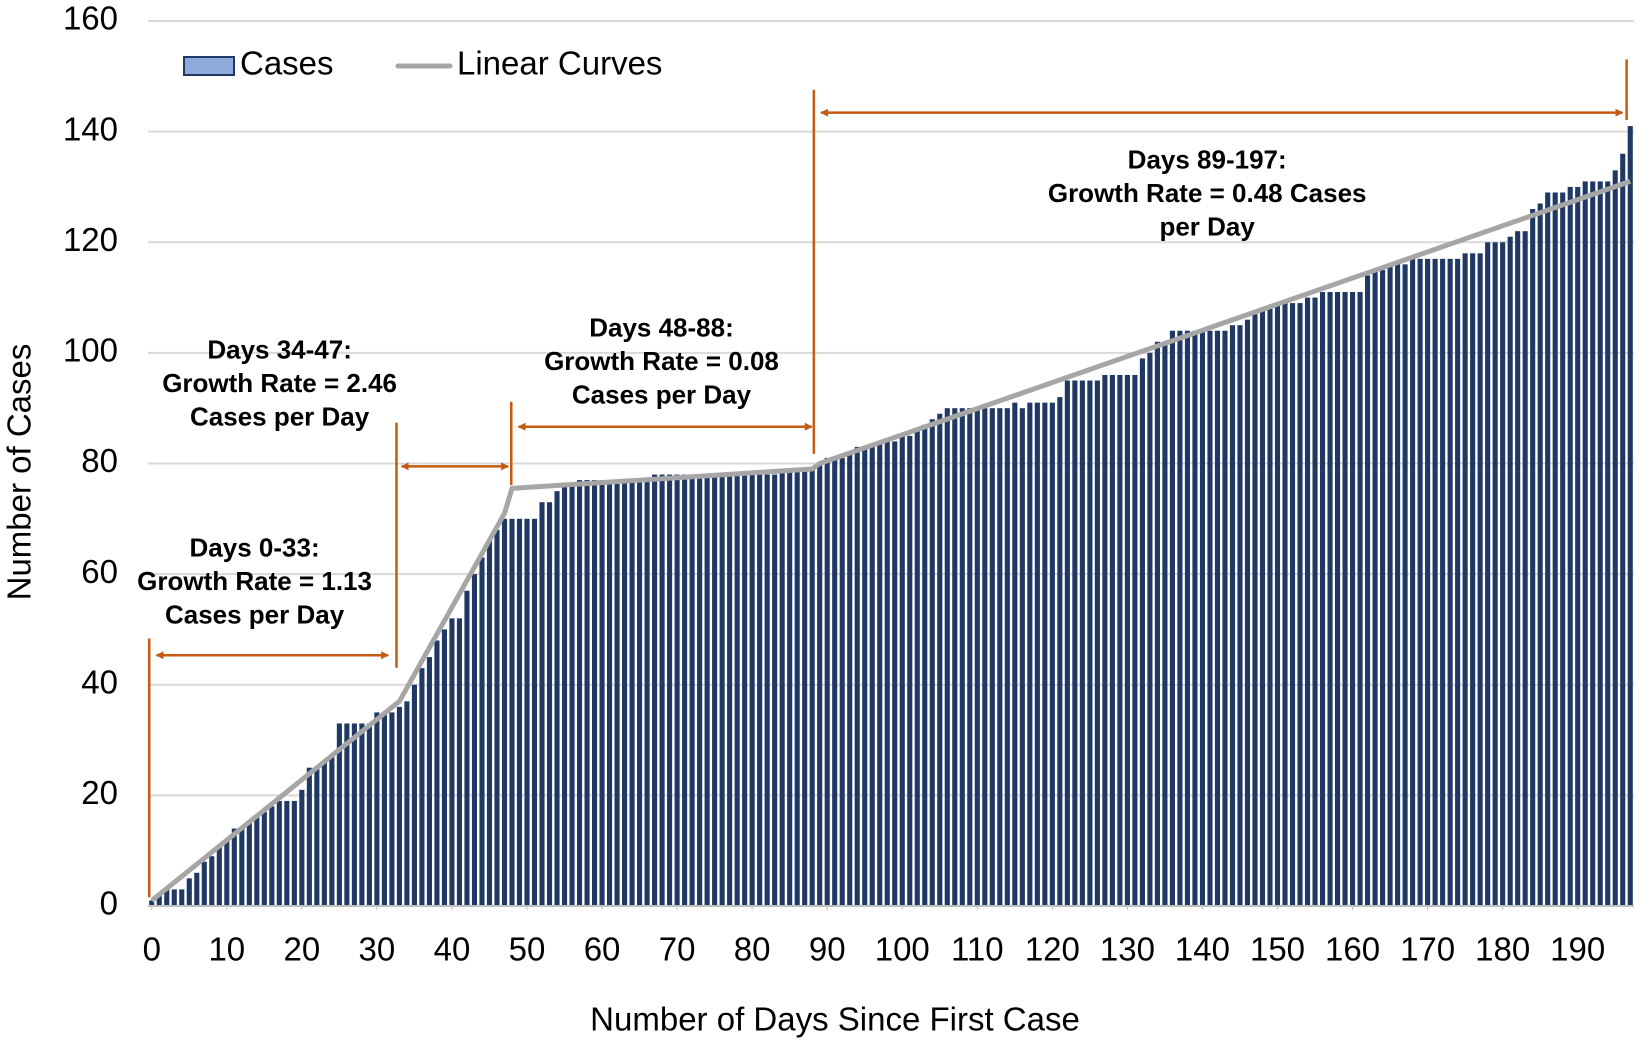 The height and width of the screenshot is (1044, 1636). What do you see at coordinates (99, 681) in the screenshot?
I see `y-tick-label: 40` at bounding box center [99, 681].